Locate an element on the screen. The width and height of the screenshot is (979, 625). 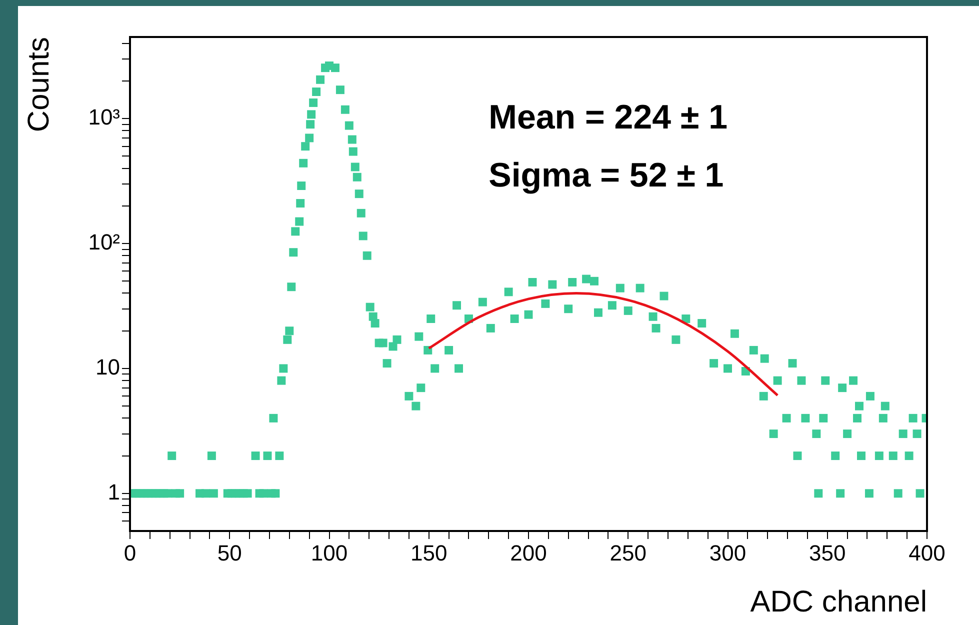
x-tick-label: 100 is located at coordinates (329, 553).